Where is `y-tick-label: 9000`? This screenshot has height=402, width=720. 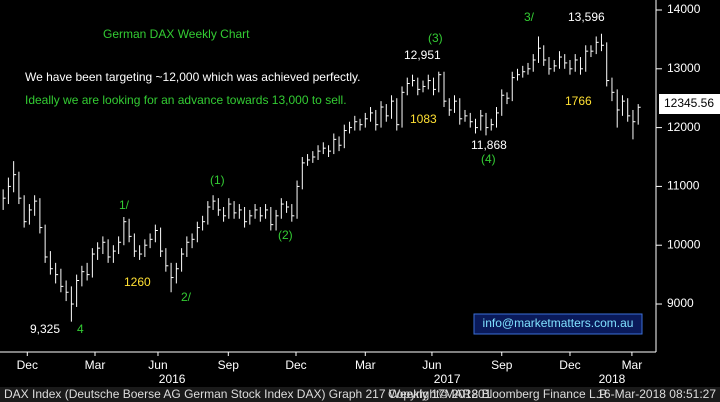 y-tick-label: 9000 is located at coordinates (680, 303).